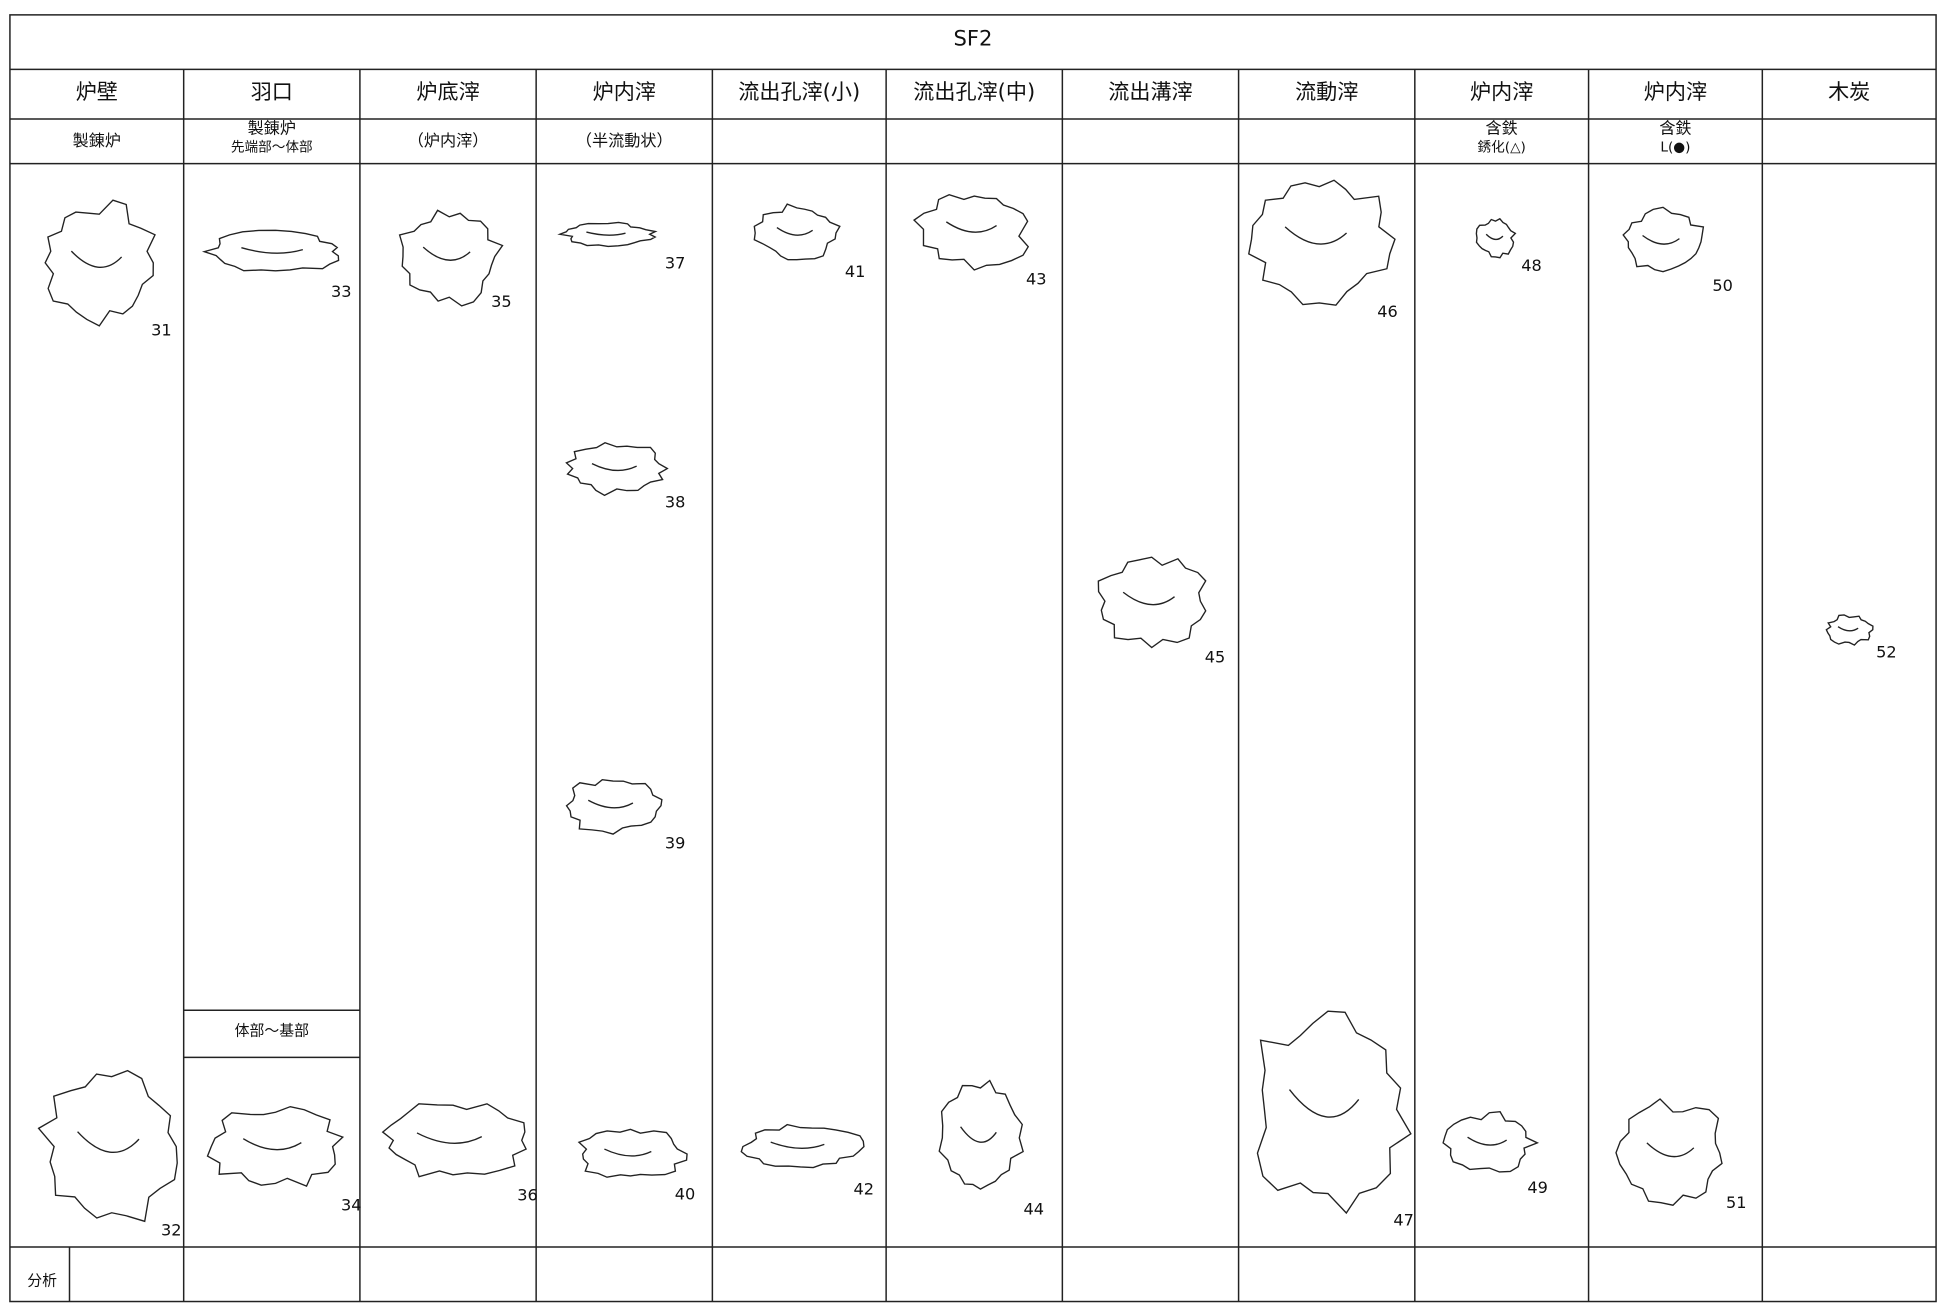 This screenshot has width=1946, height=1304. What do you see at coordinates (171, 1229) in the screenshot?
I see `item-number: 32` at bounding box center [171, 1229].